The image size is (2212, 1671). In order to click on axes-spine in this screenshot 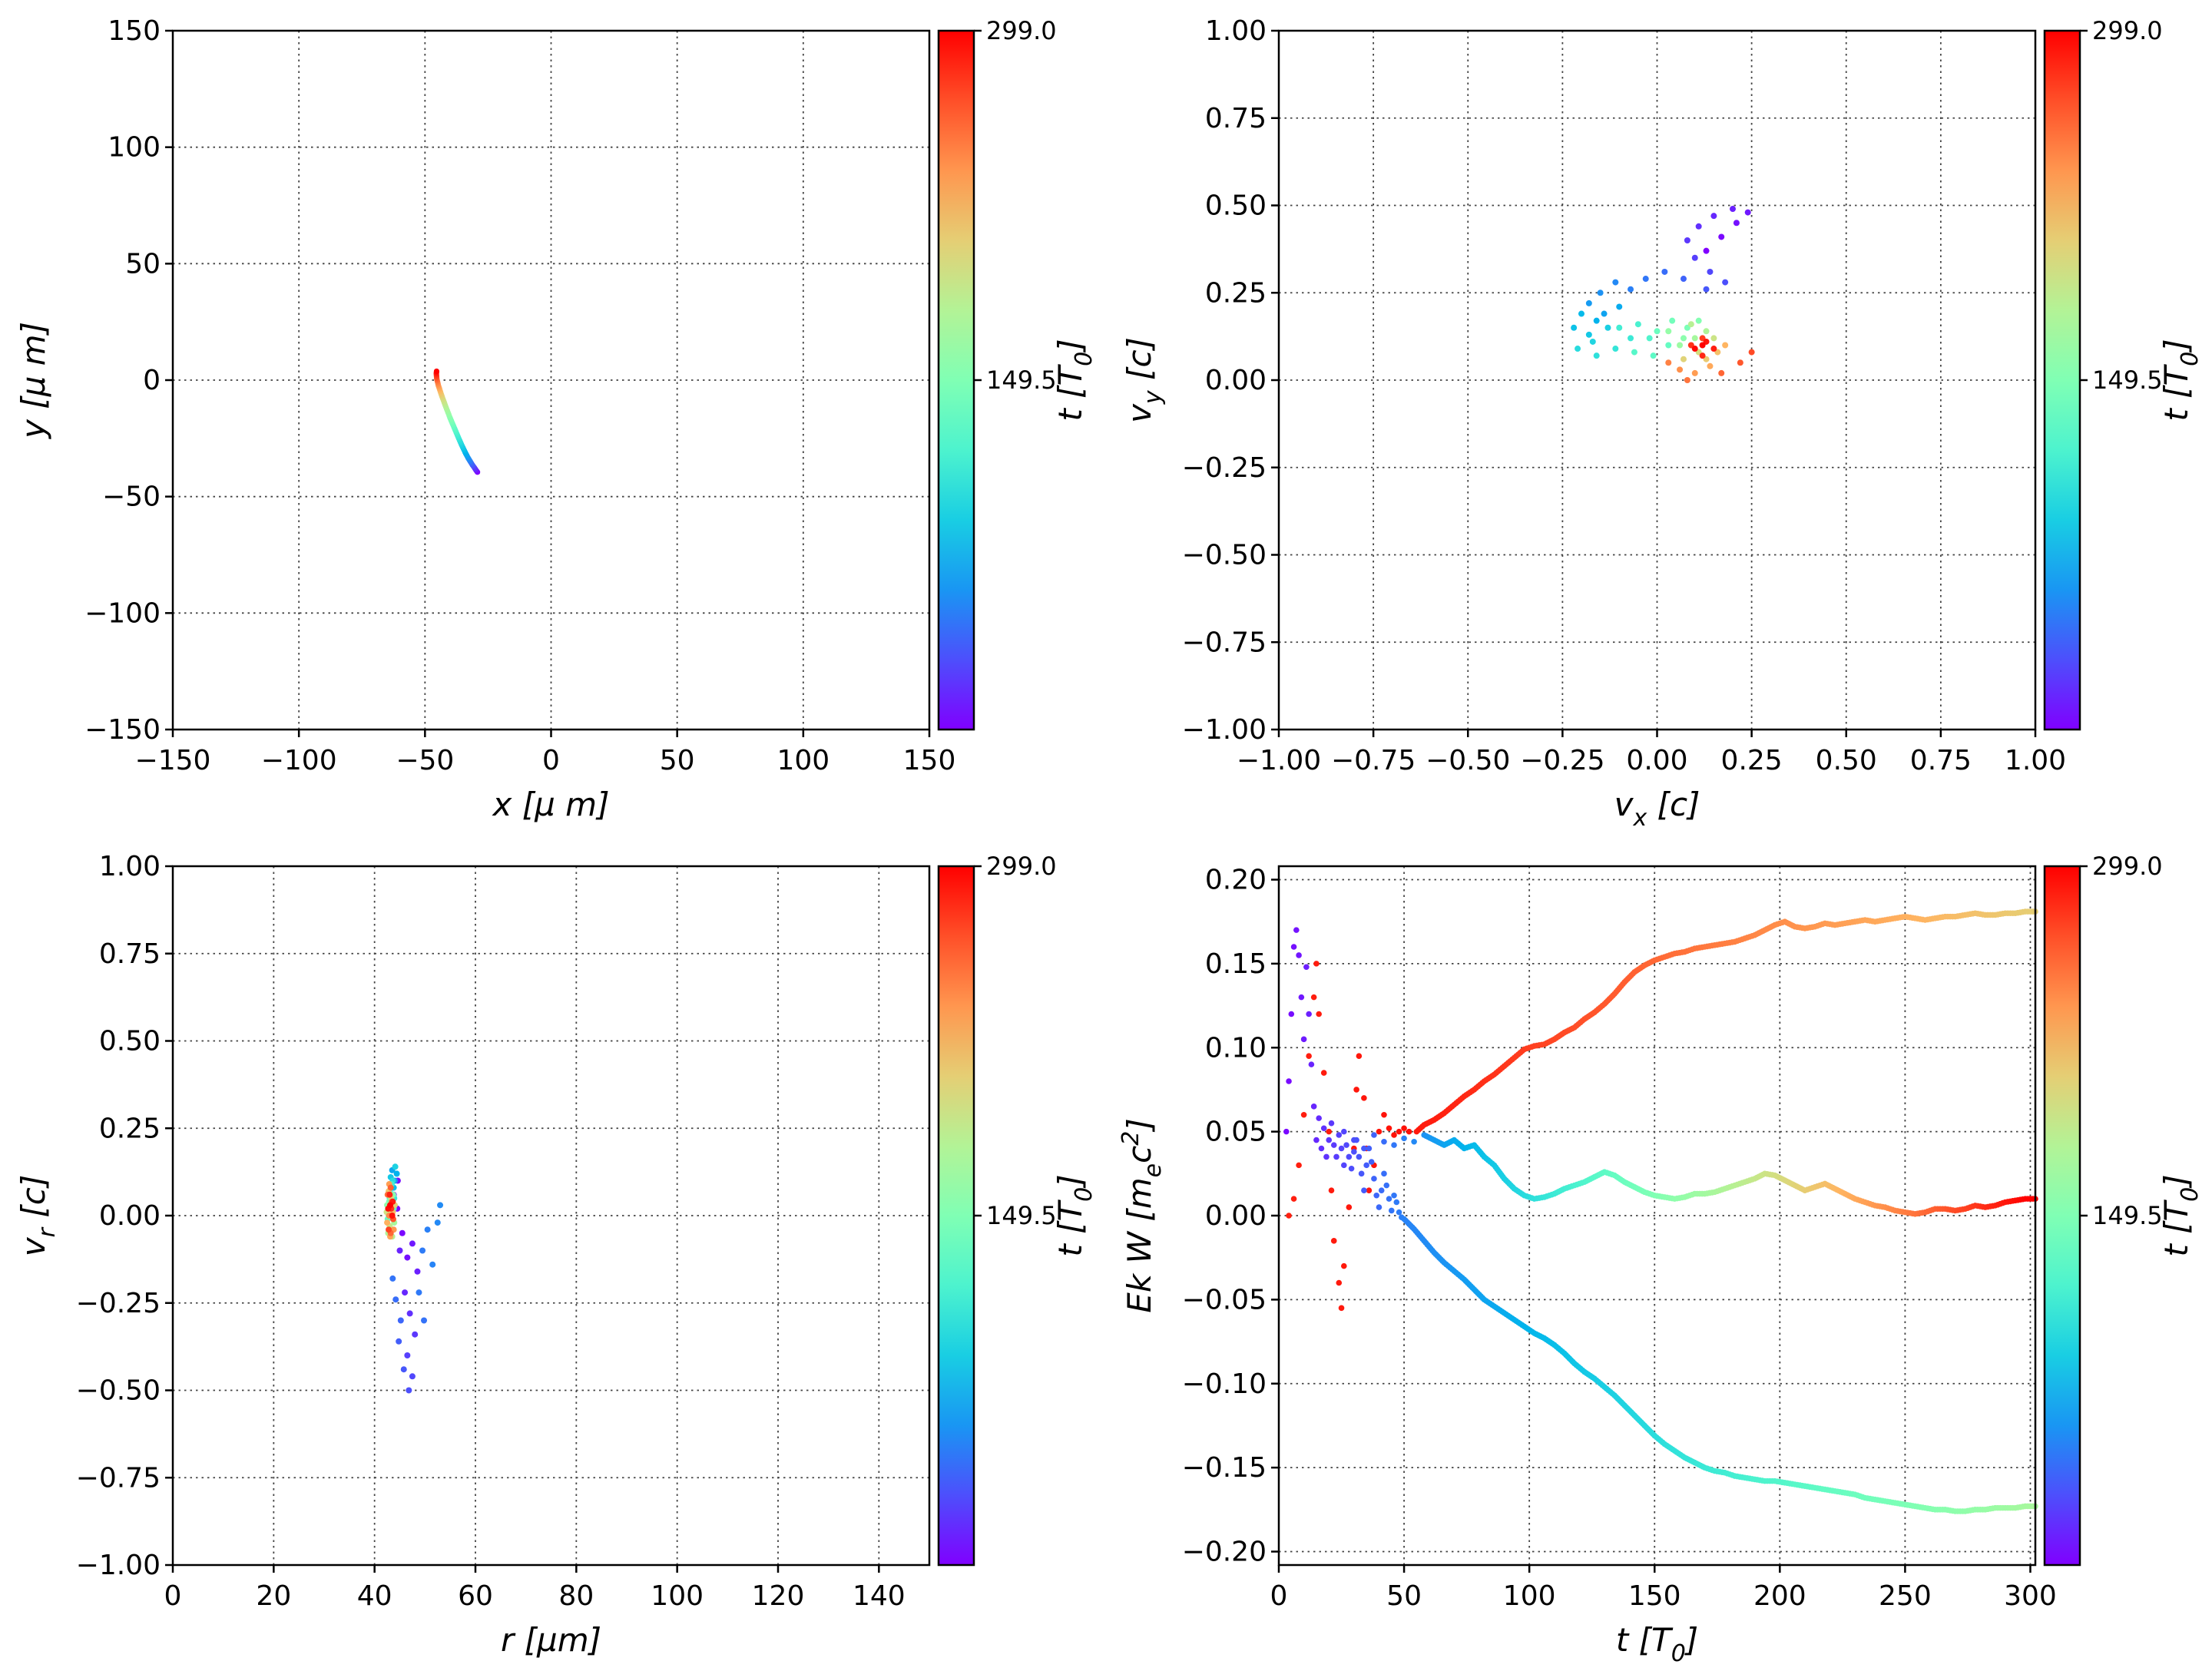, I will do `click(1657, 1216)`.